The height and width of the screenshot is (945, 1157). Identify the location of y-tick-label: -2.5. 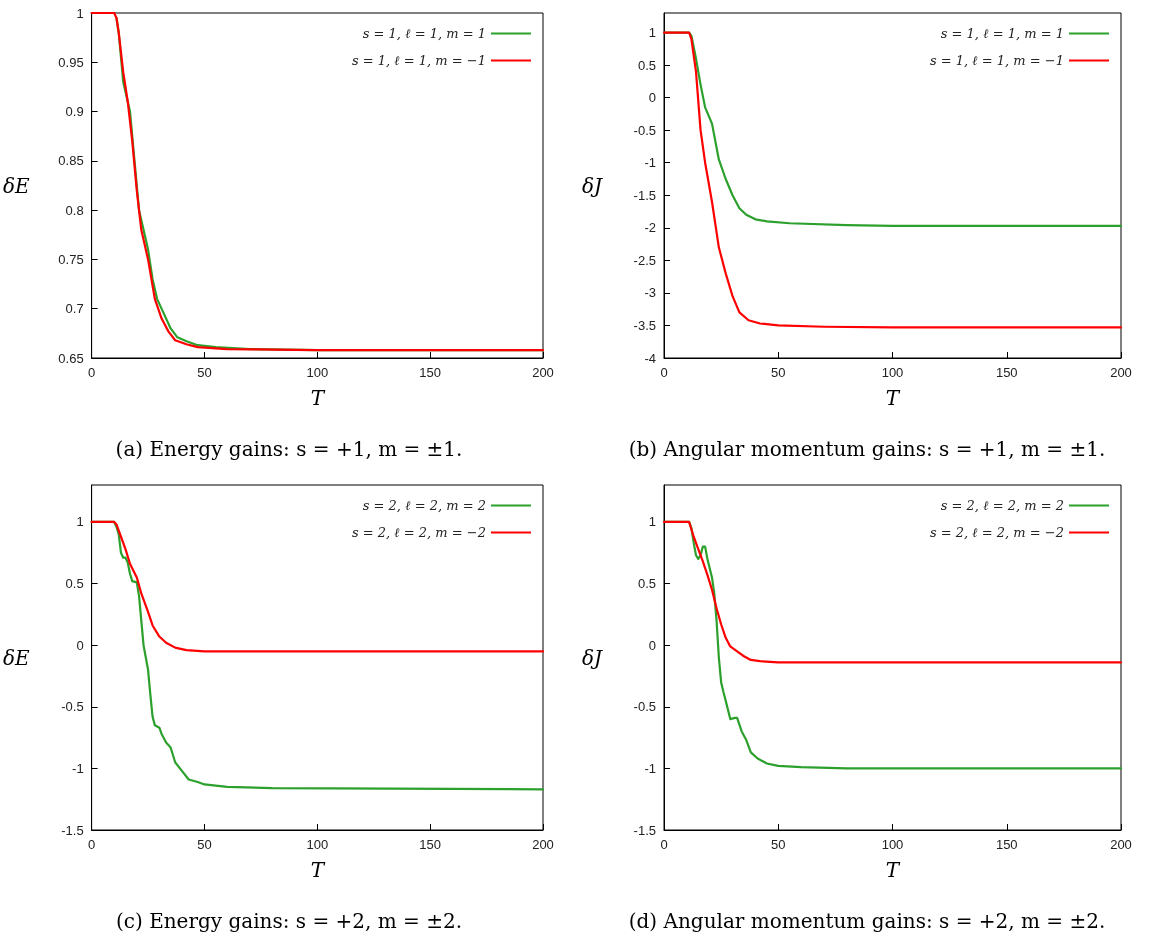
(644, 260).